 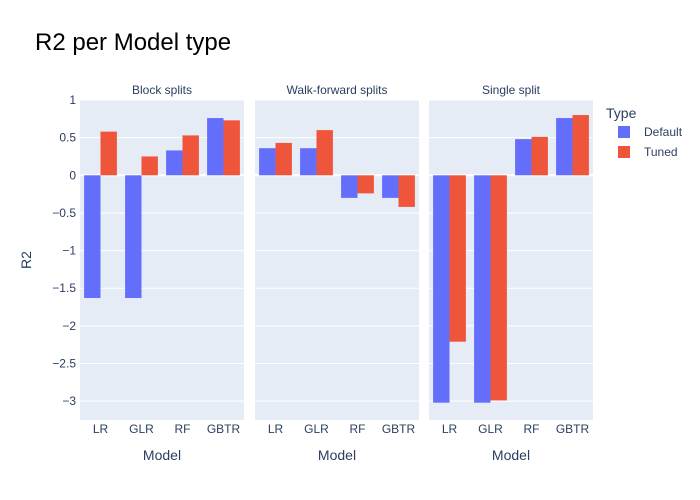 What do you see at coordinates (133, 42) in the screenshot?
I see `chart-title: R2 per Model type` at bounding box center [133, 42].